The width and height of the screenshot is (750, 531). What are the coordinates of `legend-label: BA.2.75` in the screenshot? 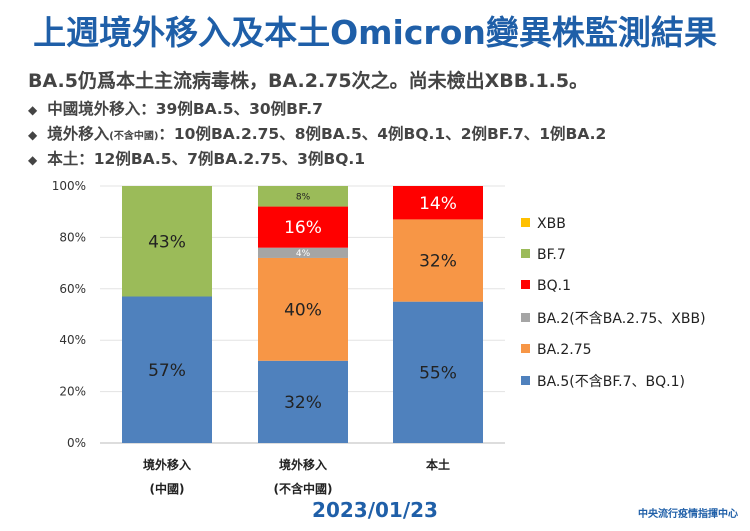 It's located at (564, 350).